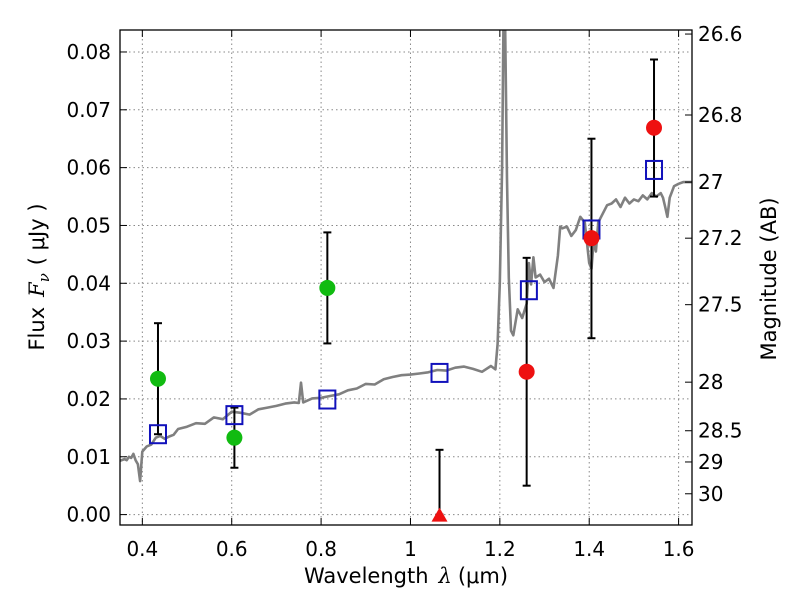  I want to click on x-tick-label: 0.8, so click(321, 549).